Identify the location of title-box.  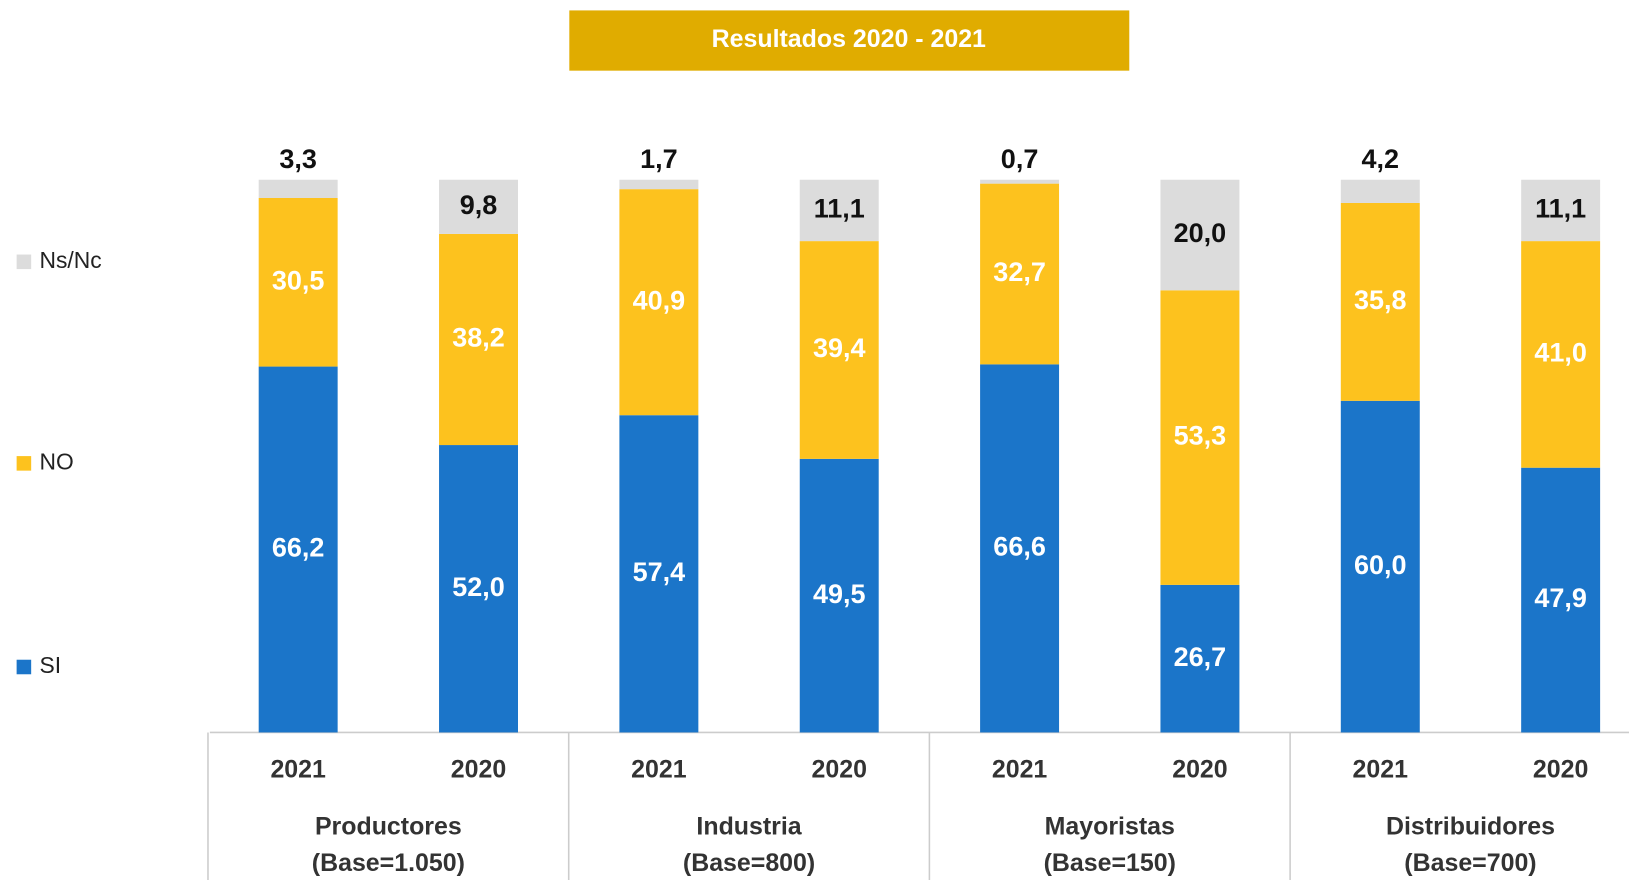
(849, 40).